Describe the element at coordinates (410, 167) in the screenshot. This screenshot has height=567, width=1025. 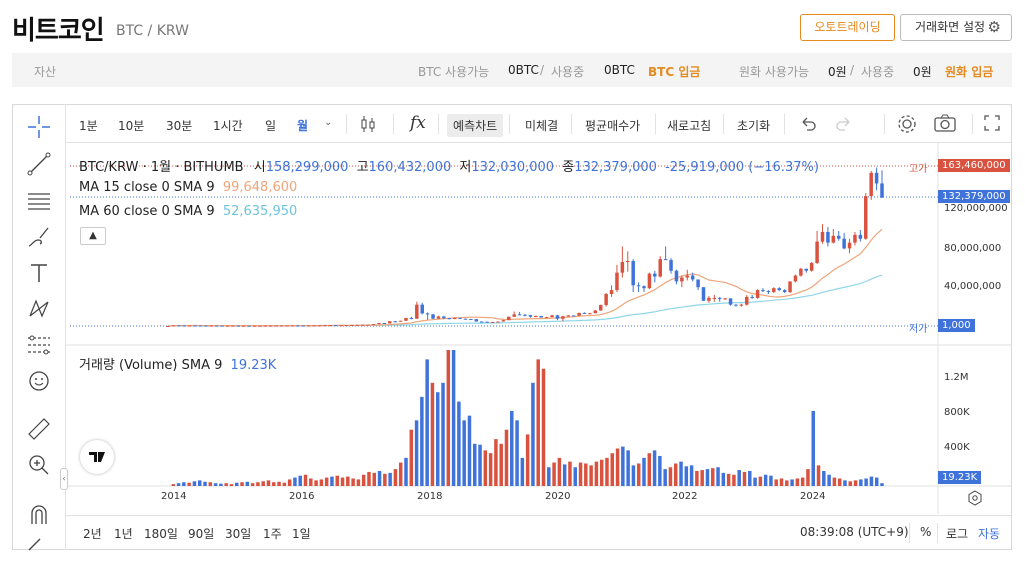
I see `high-value: 160,432,000` at that location.